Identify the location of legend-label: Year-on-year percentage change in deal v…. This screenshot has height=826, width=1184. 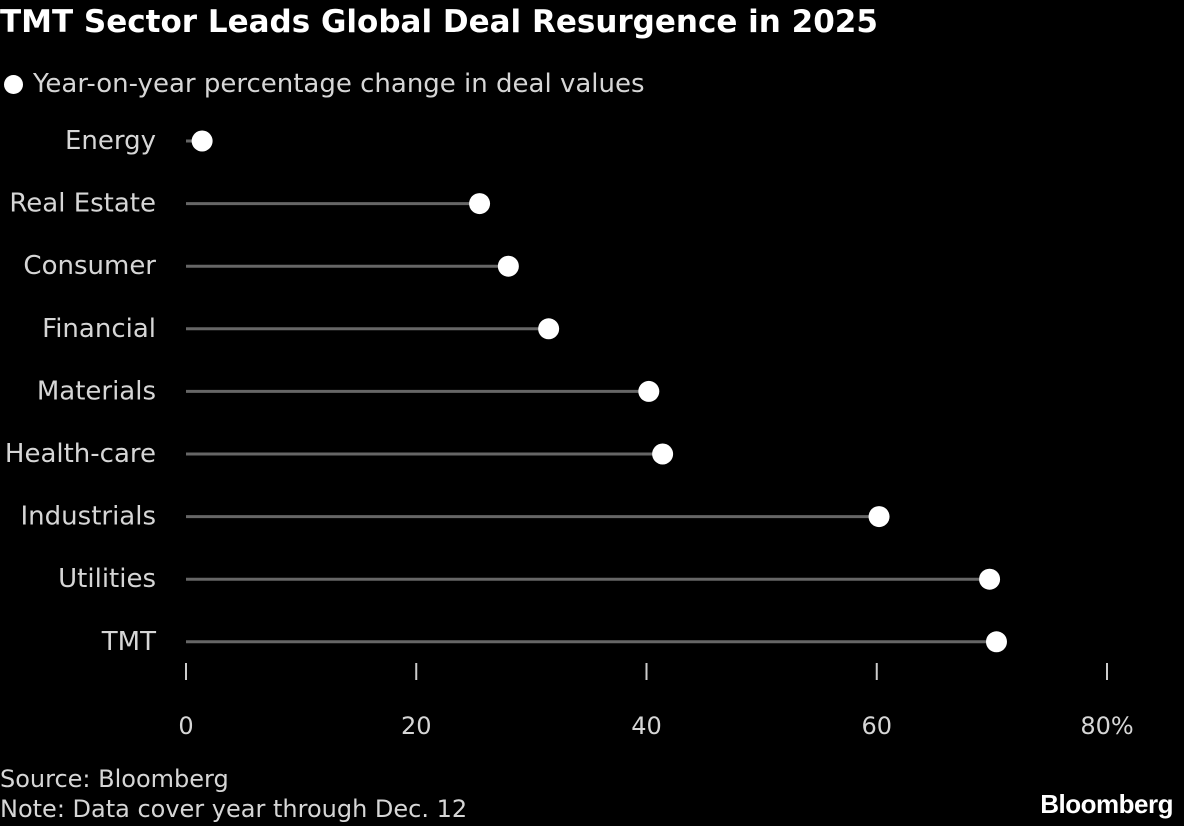
(339, 84).